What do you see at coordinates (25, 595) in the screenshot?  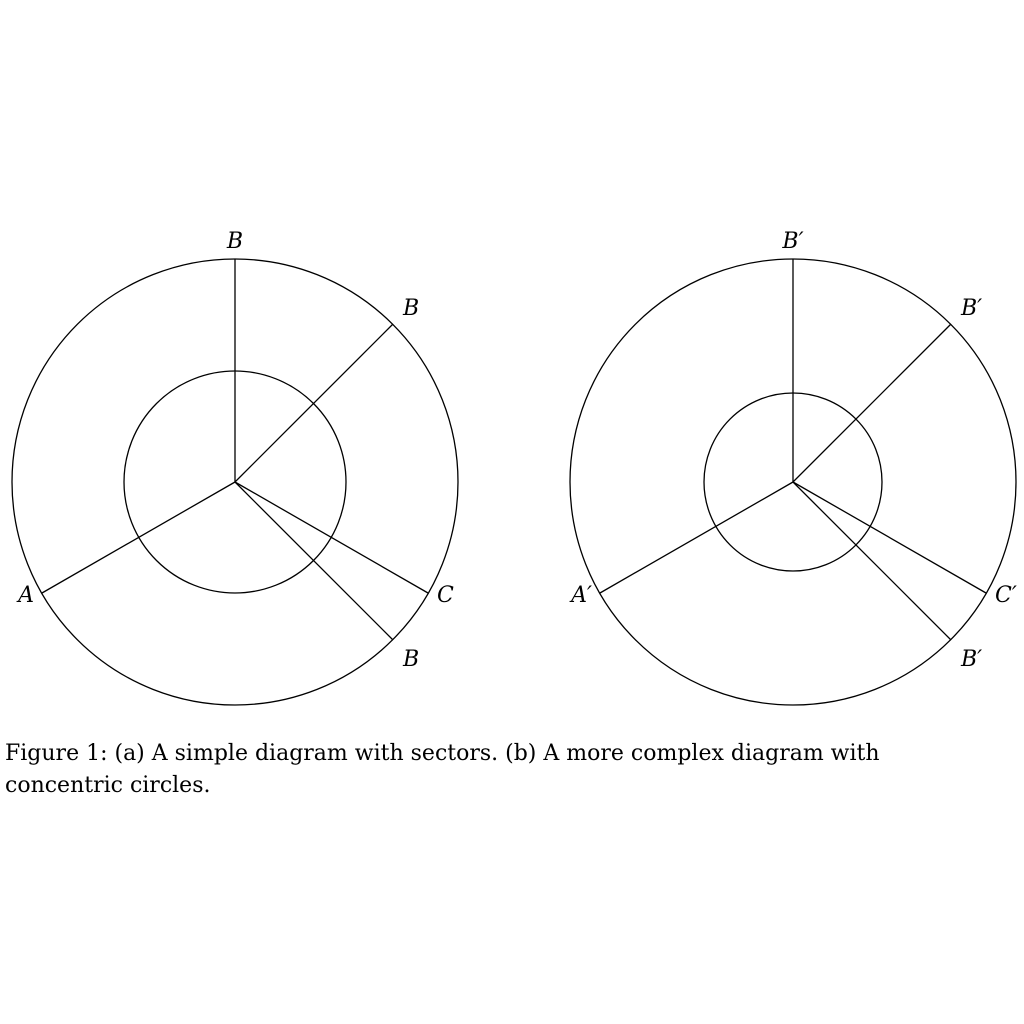 I see `label-a-left: A` at bounding box center [25, 595].